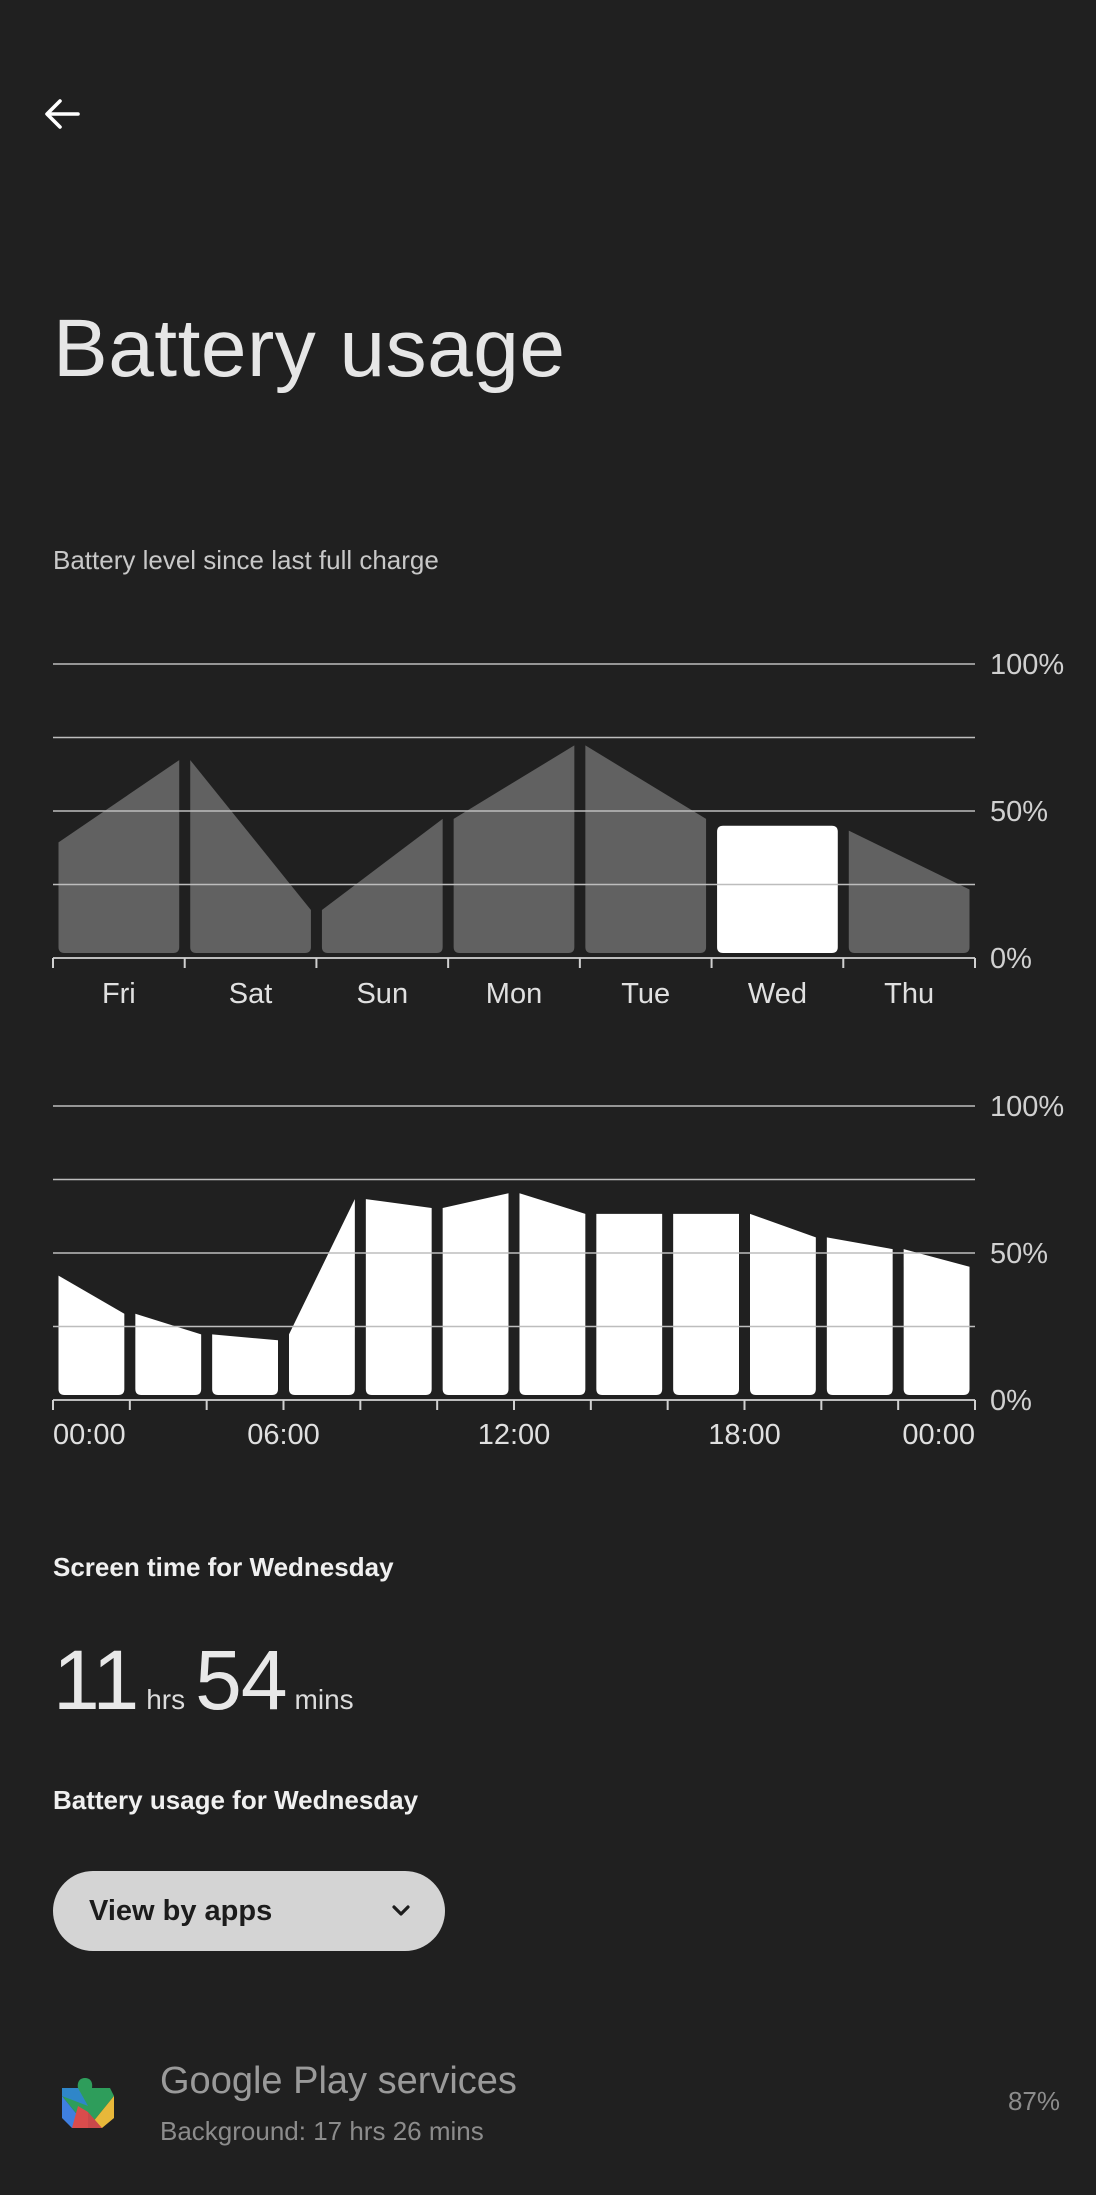  I want to click on app-battery-percent: 87%, so click(1033, 2101).